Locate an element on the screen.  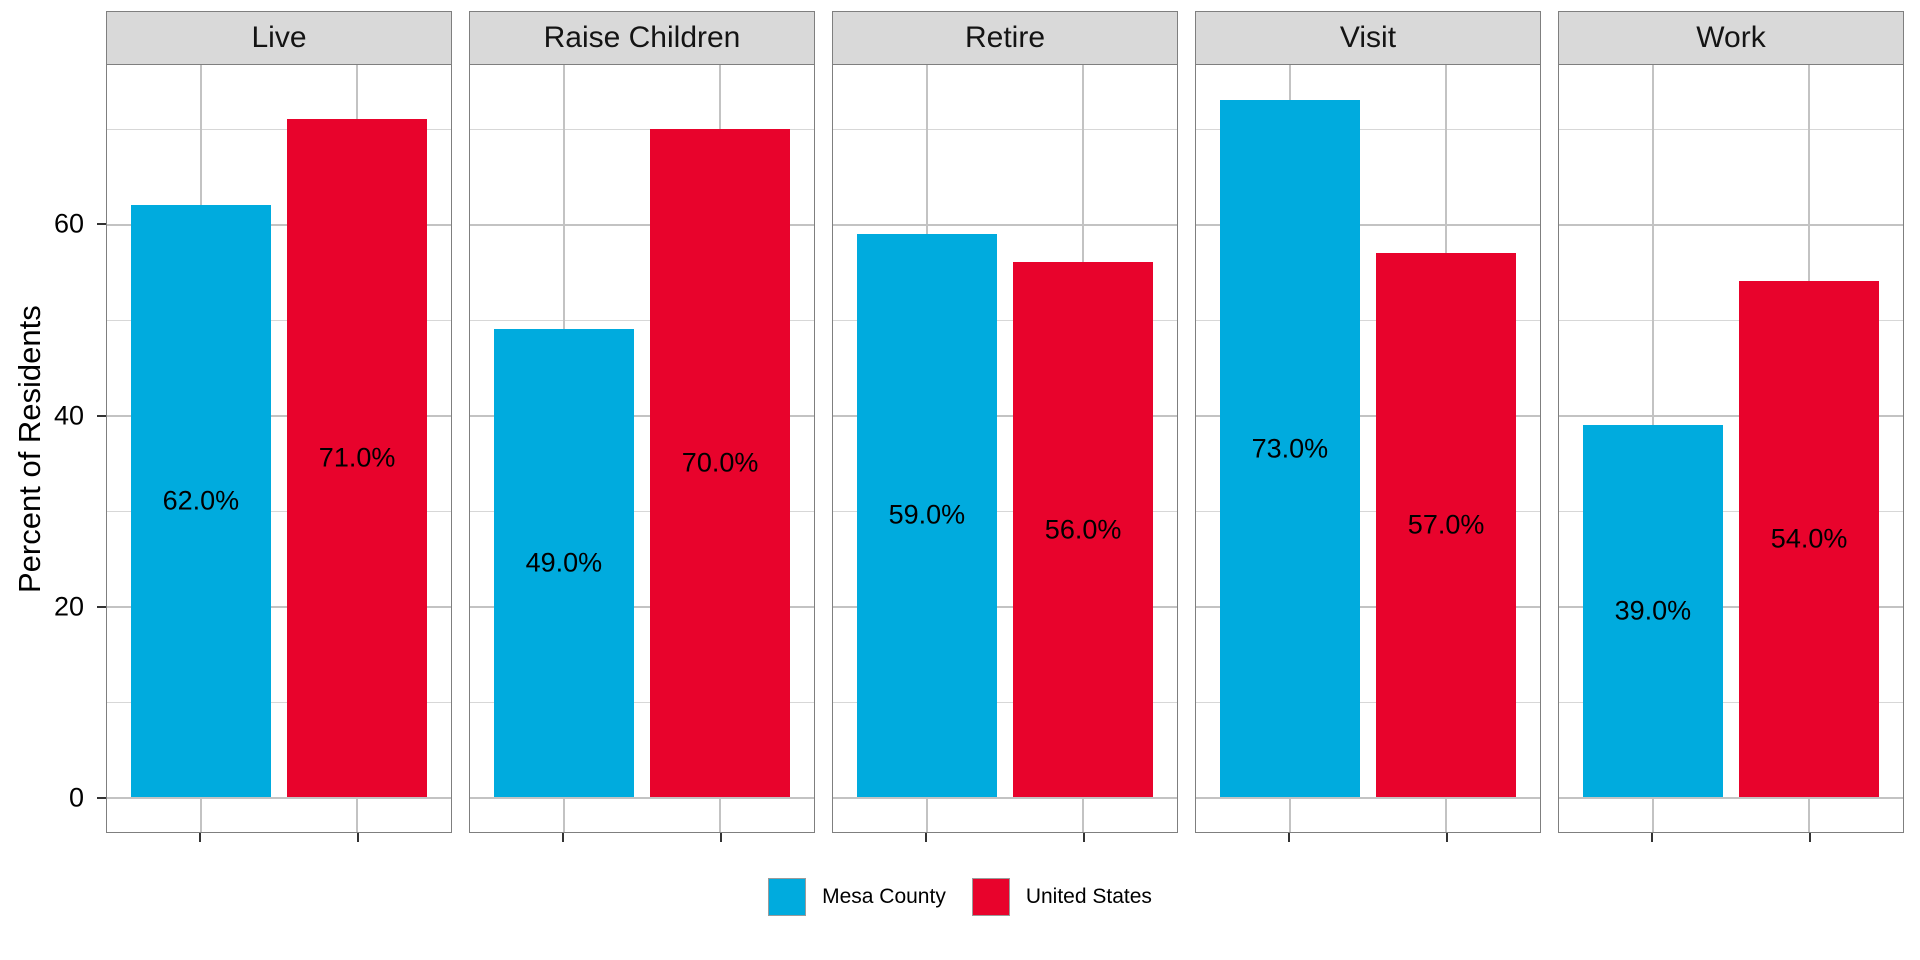
facet-panel: 59.0% 56.0% is located at coordinates (1005, 449).